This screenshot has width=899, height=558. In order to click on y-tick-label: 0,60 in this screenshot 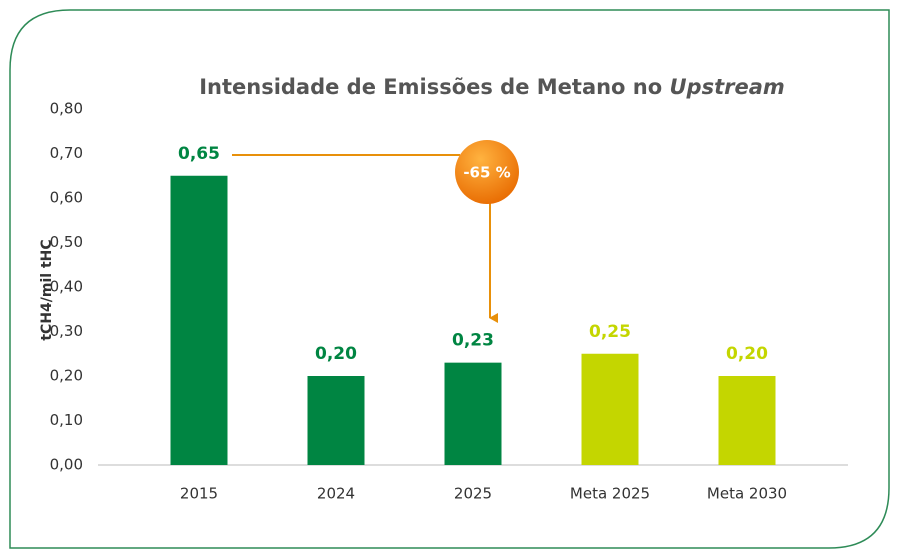, I will do `click(66, 198)`.